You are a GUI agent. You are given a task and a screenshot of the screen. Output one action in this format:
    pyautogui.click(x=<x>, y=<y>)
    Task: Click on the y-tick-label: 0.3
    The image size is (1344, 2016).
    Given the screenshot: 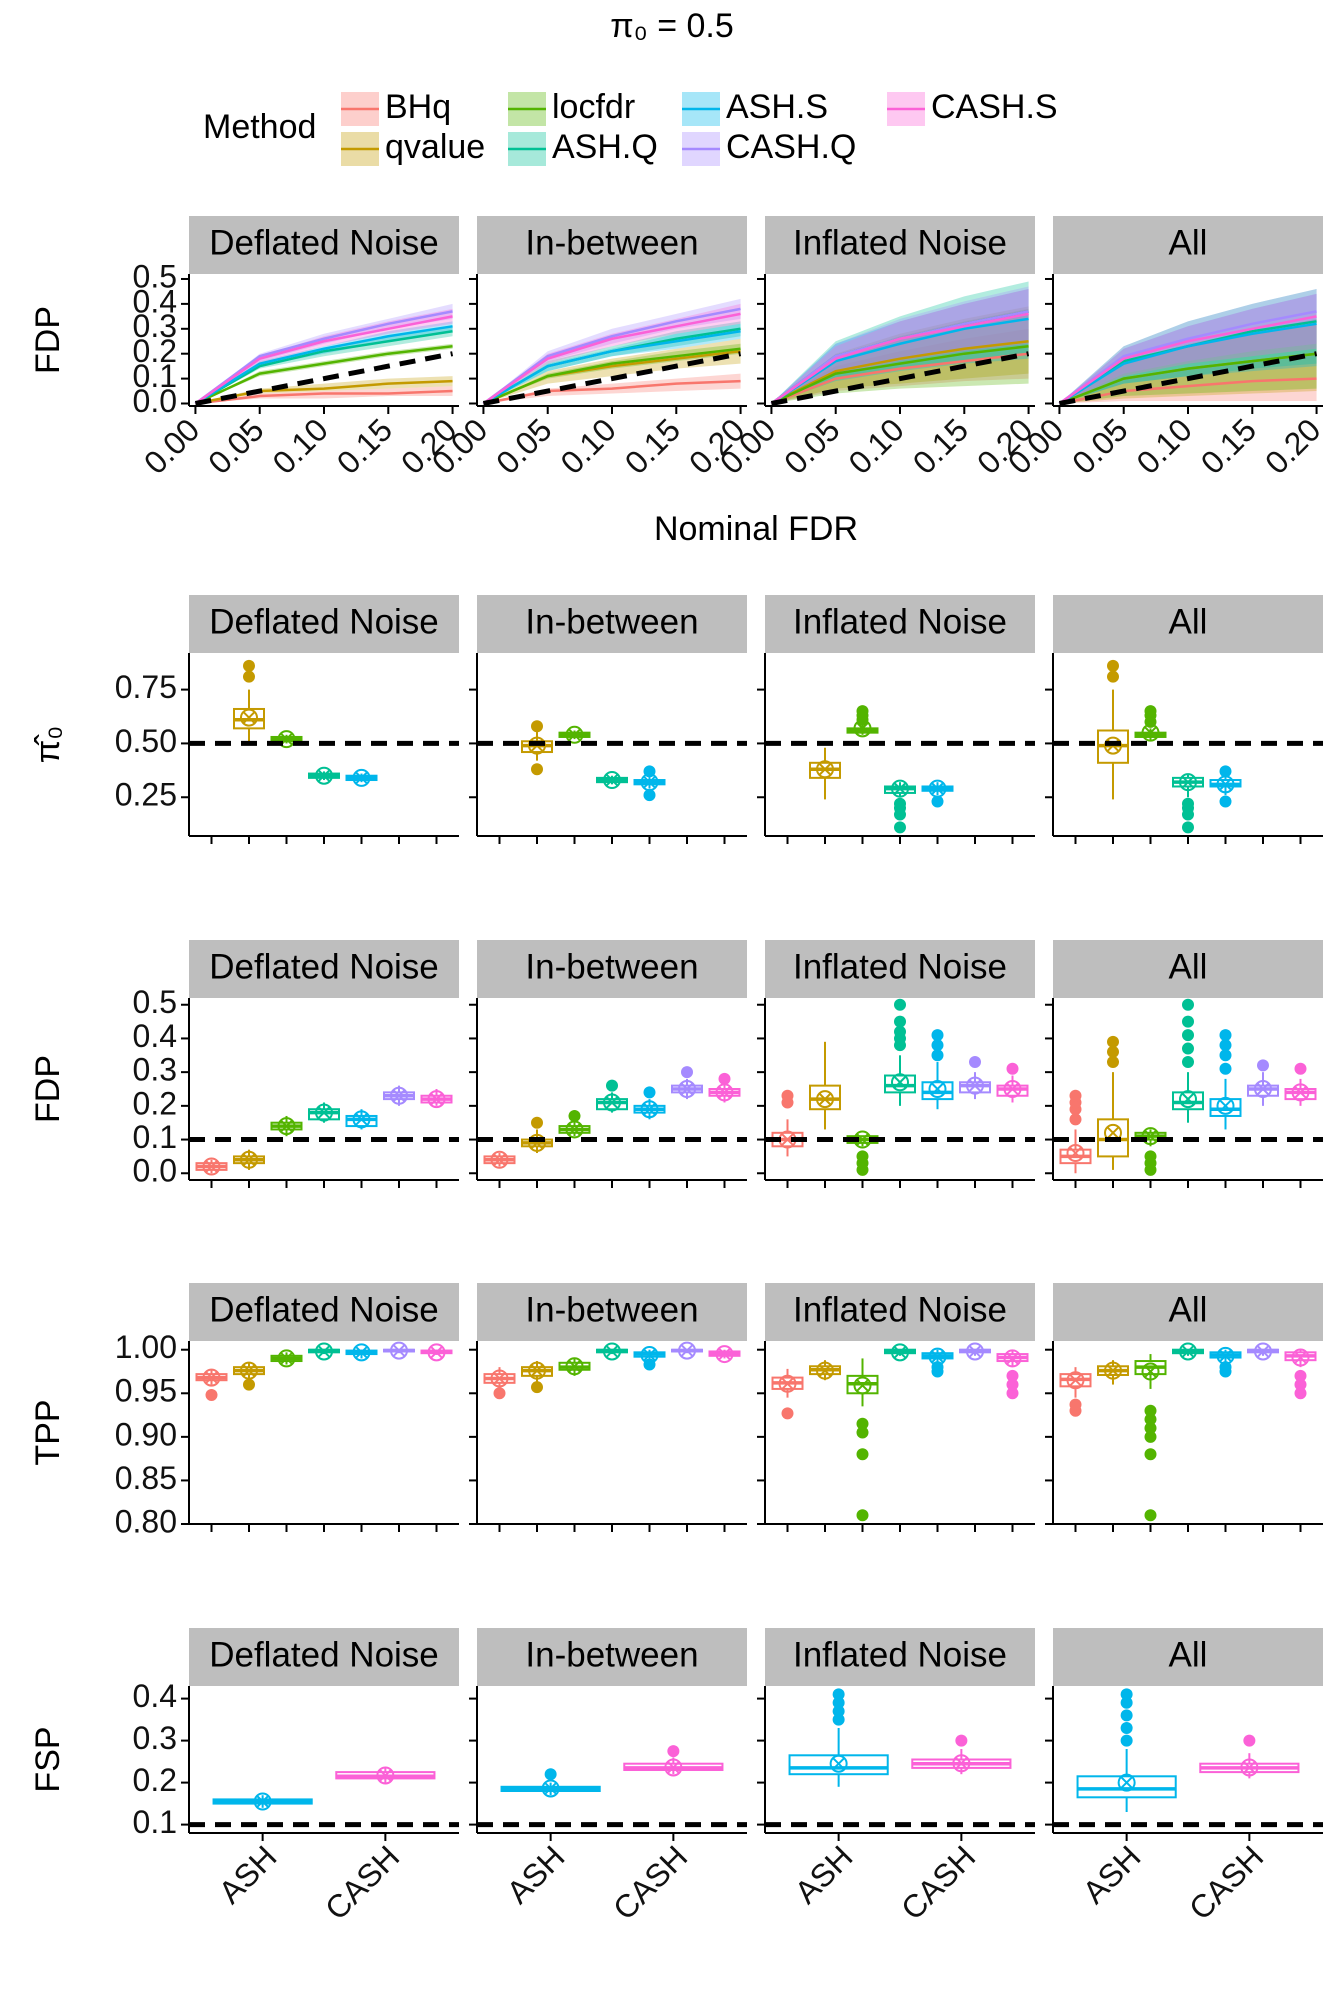 What is the action you would take?
    pyautogui.click(x=155, y=326)
    